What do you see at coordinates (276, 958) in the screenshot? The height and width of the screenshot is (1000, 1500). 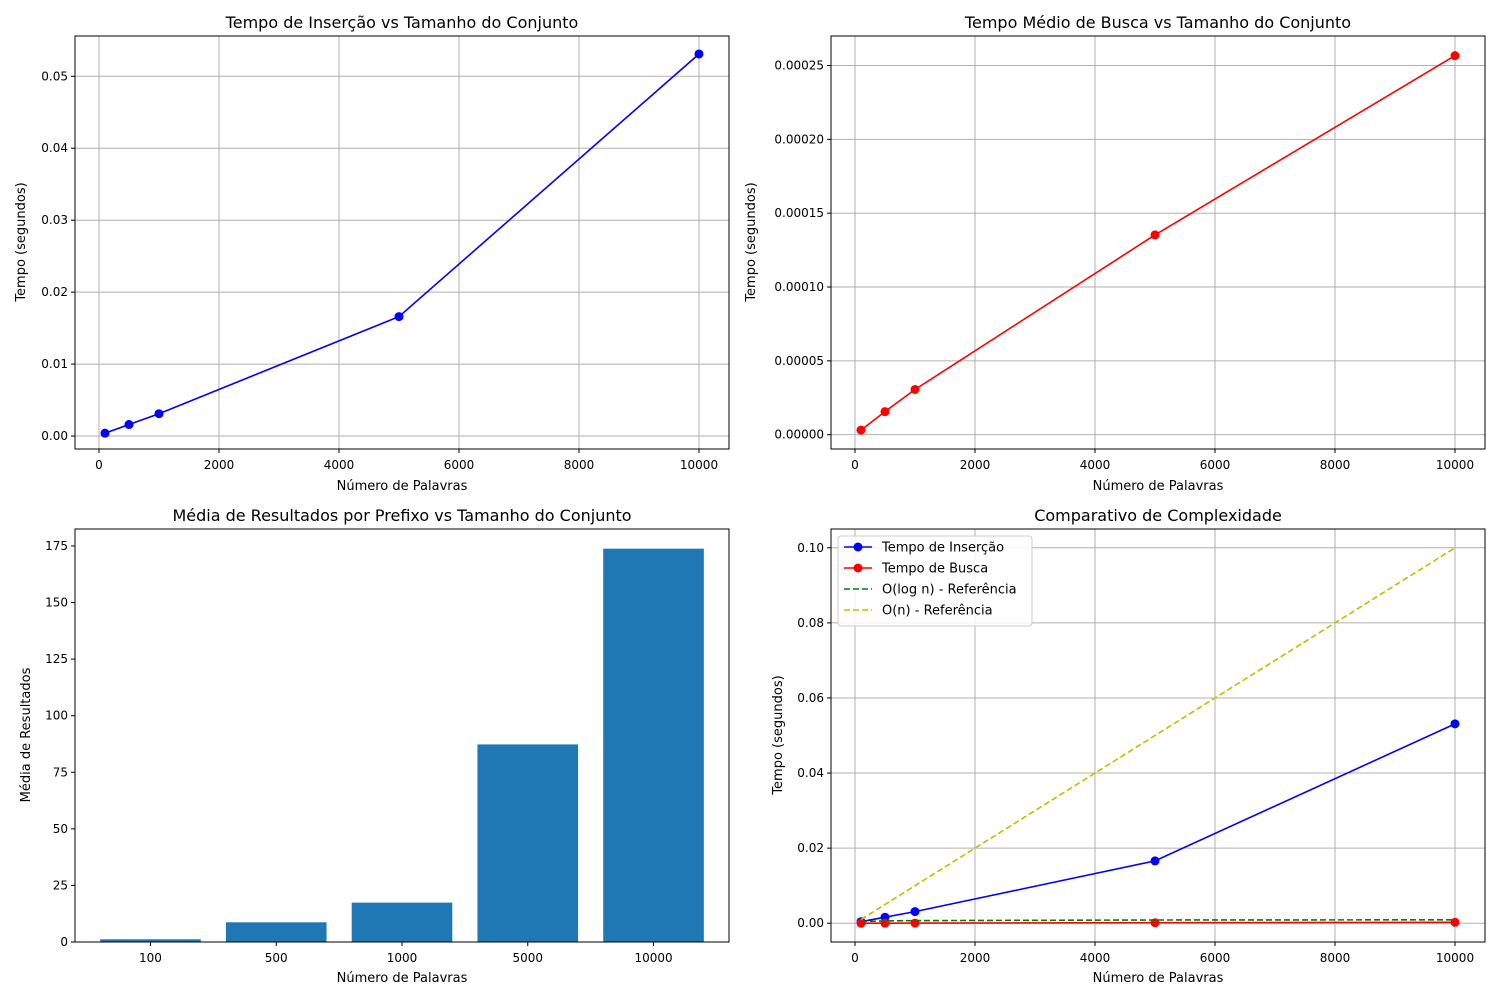 I see `x-tick-label: 500` at bounding box center [276, 958].